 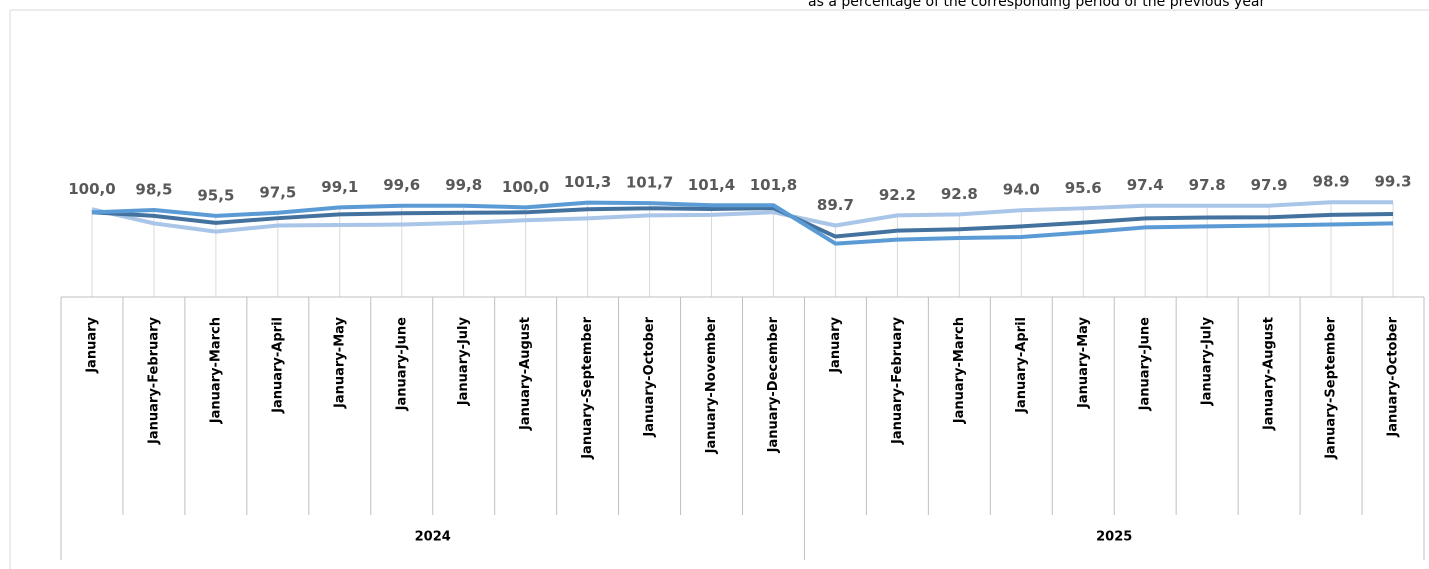 I want to click on data-label: 95.6, so click(x=1083, y=188).